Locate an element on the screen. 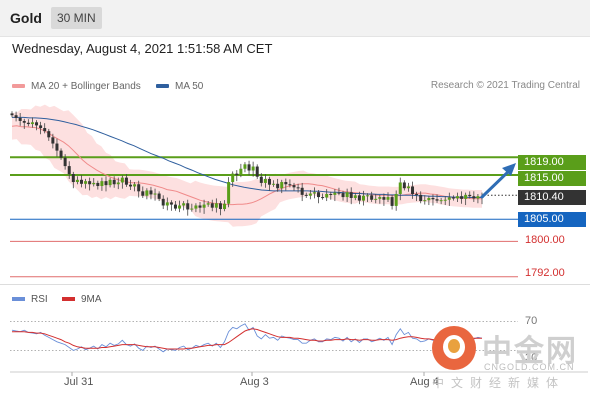  rsi-level-30: 30 is located at coordinates (531, 358).